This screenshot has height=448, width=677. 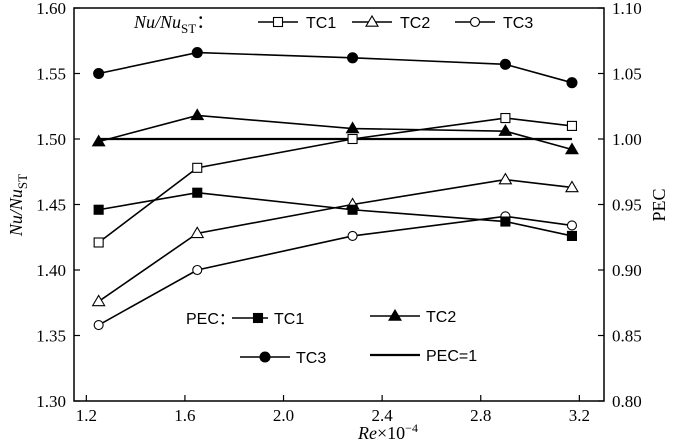 What do you see at coordinates (283, 415) in the screenshot?
I see `x-tick-label: 2.0` at bounding box center [283, 415].